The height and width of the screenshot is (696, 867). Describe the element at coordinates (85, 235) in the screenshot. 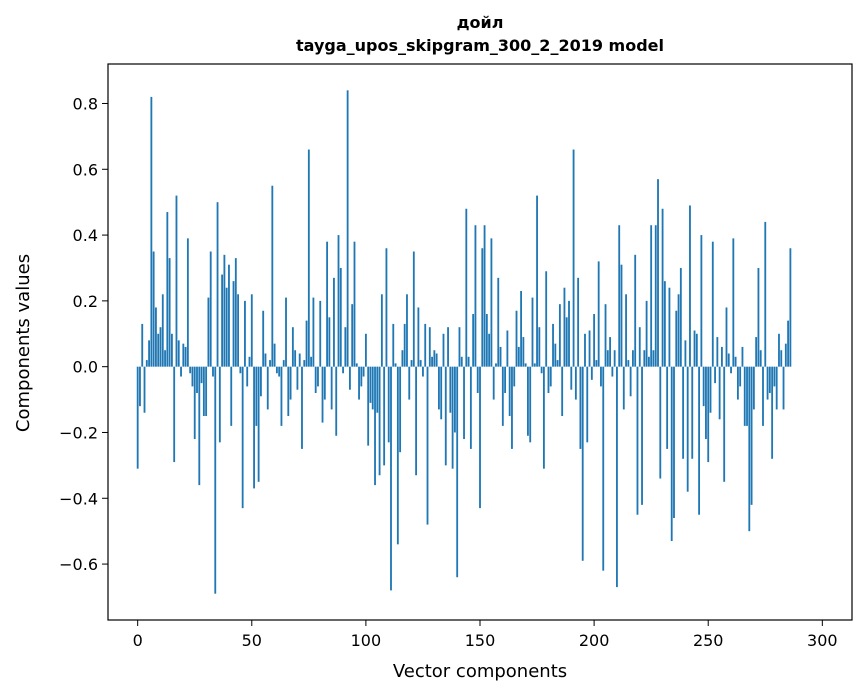

I see `y-tick-label: 0.4` at that location.